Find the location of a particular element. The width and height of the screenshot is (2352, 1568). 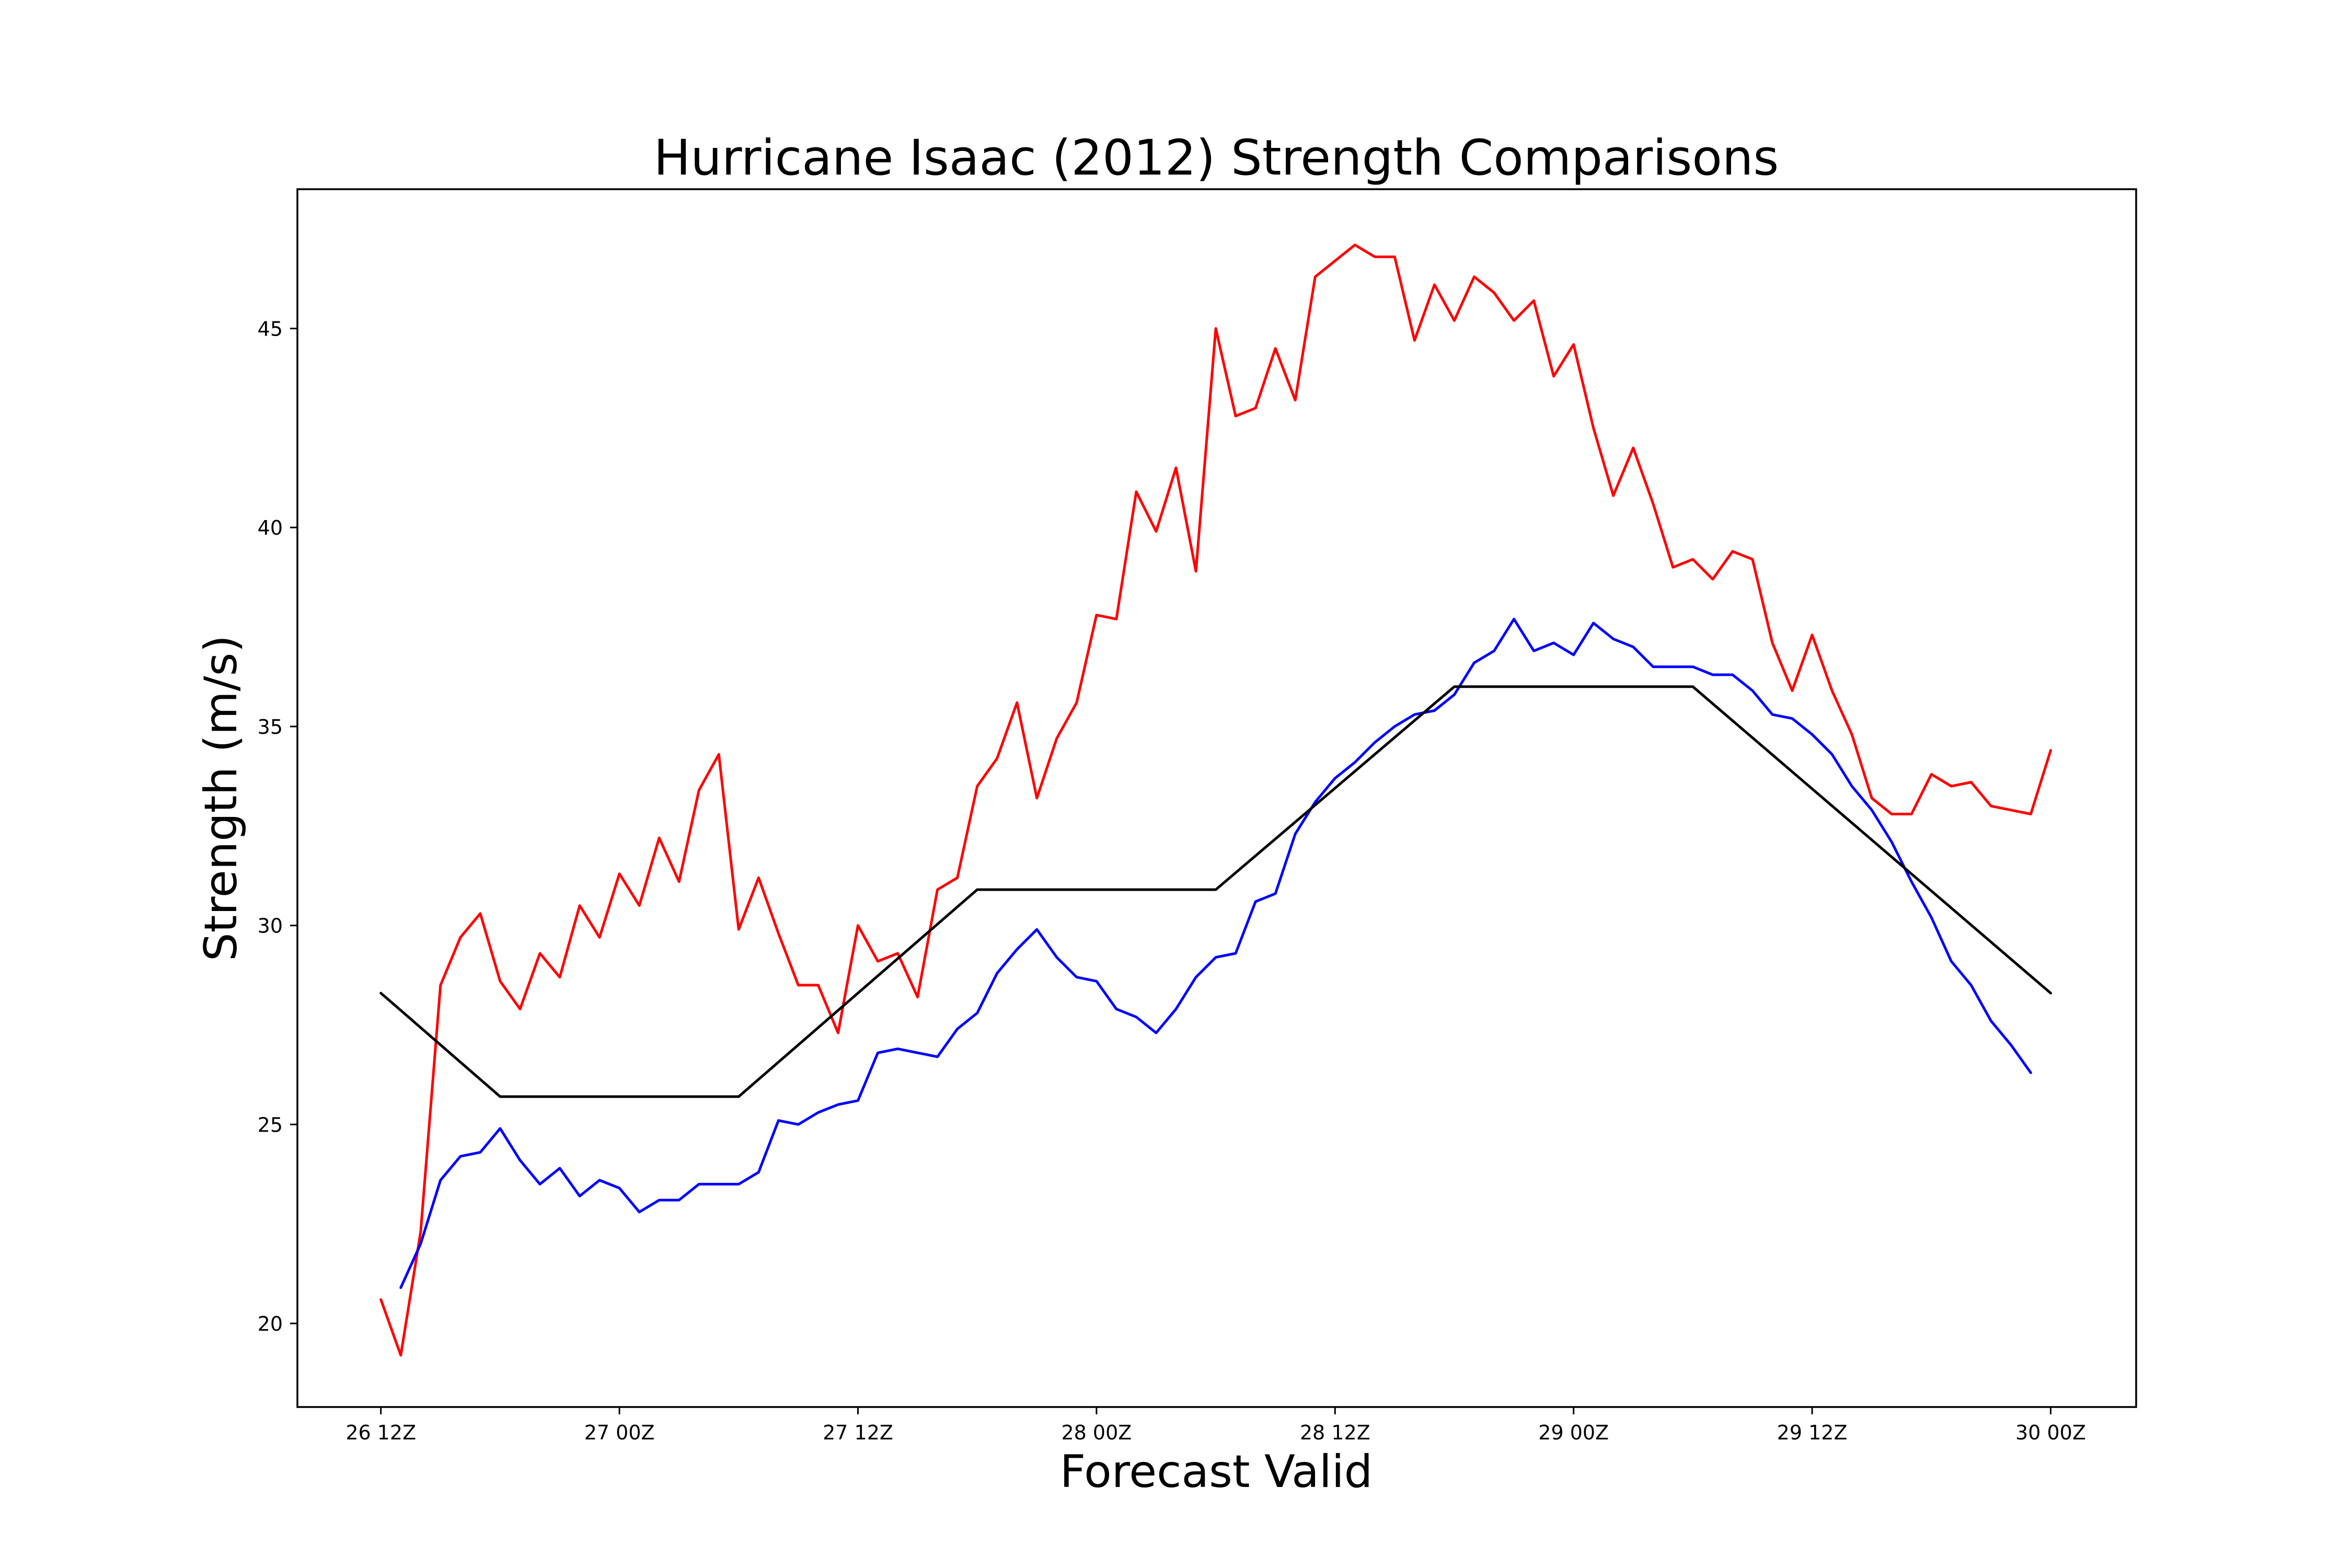

y-tick-label: 40 is located at coordinates (270, 527).